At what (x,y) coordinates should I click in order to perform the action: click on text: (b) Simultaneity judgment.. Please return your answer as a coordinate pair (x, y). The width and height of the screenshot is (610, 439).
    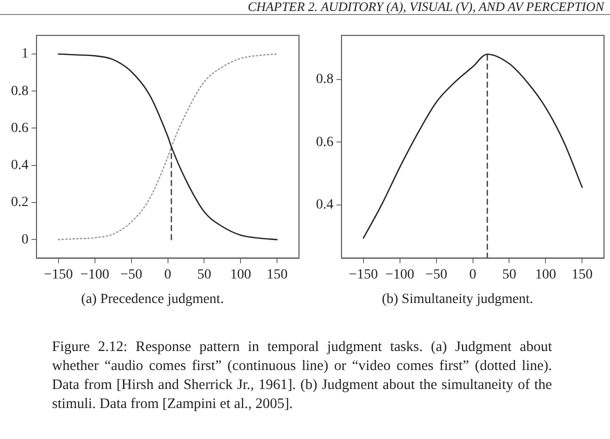
    Looking at the image, I should click on (457, 300).